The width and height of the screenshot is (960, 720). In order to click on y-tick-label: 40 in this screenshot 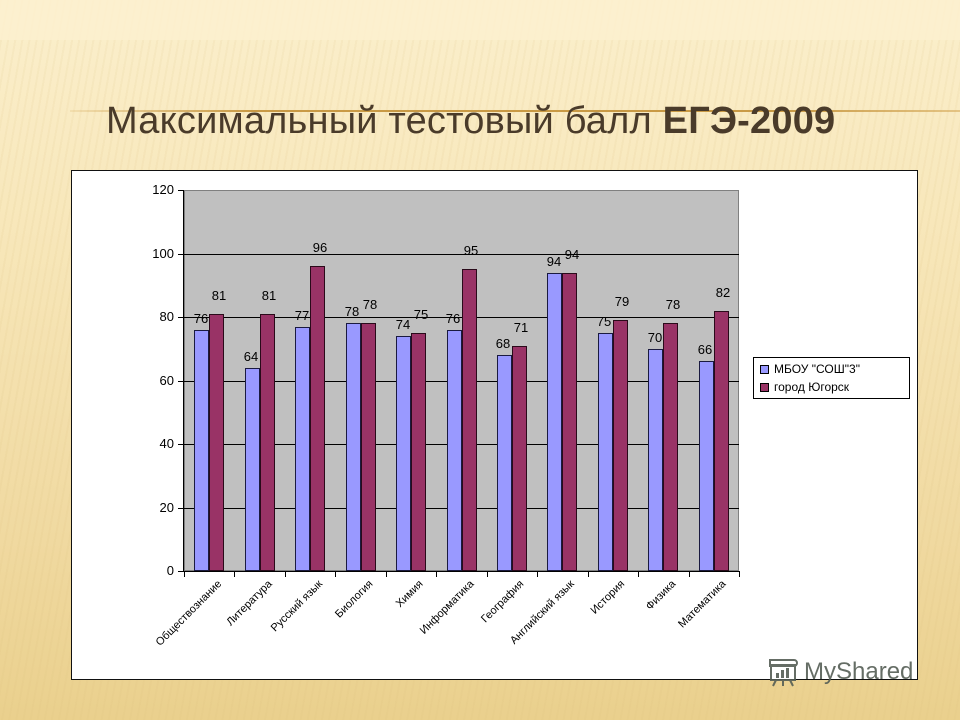, I will do `click(166, 443)`.